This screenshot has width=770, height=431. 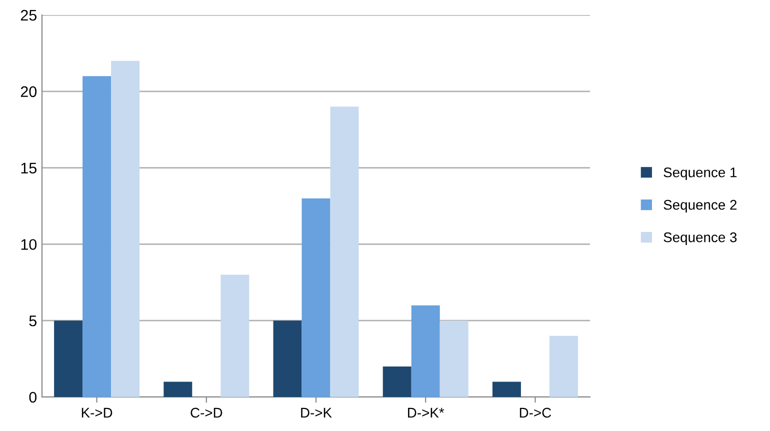 I want to click on y-tick-label: 15, so click(x=28, y=168).